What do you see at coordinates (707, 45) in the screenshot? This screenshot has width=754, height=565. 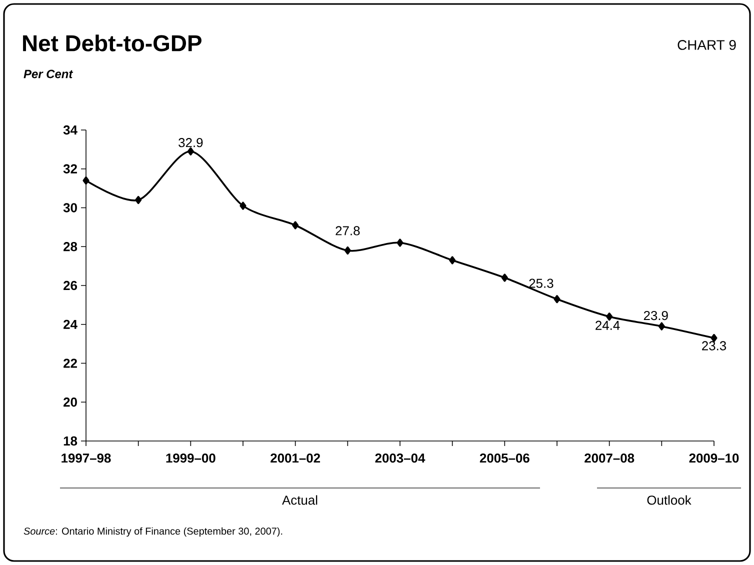 I see `caption: CHART 9` at bounding box center [707, 45].